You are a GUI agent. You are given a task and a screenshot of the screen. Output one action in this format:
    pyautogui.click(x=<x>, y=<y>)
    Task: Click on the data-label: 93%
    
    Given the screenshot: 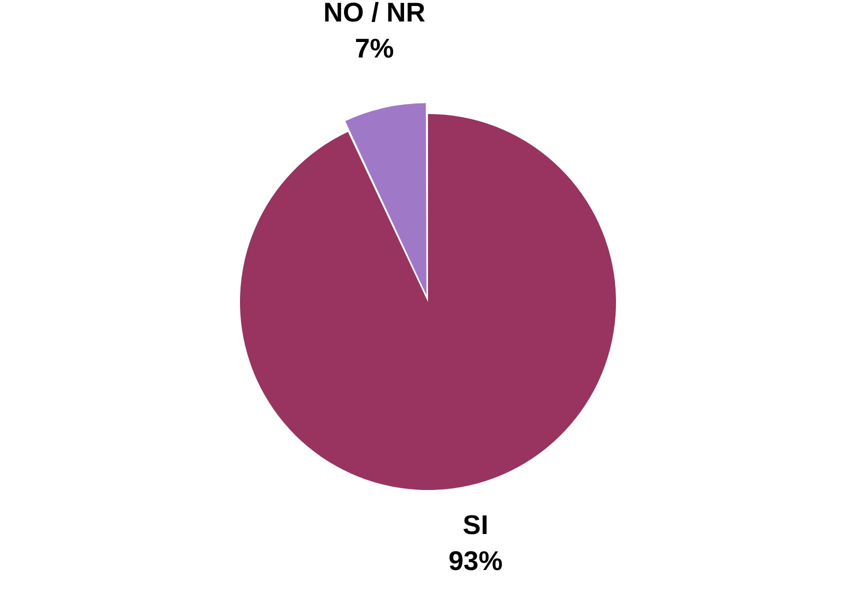 What is the action you would take?
    pyautogui.click(x=475, y=561)
    